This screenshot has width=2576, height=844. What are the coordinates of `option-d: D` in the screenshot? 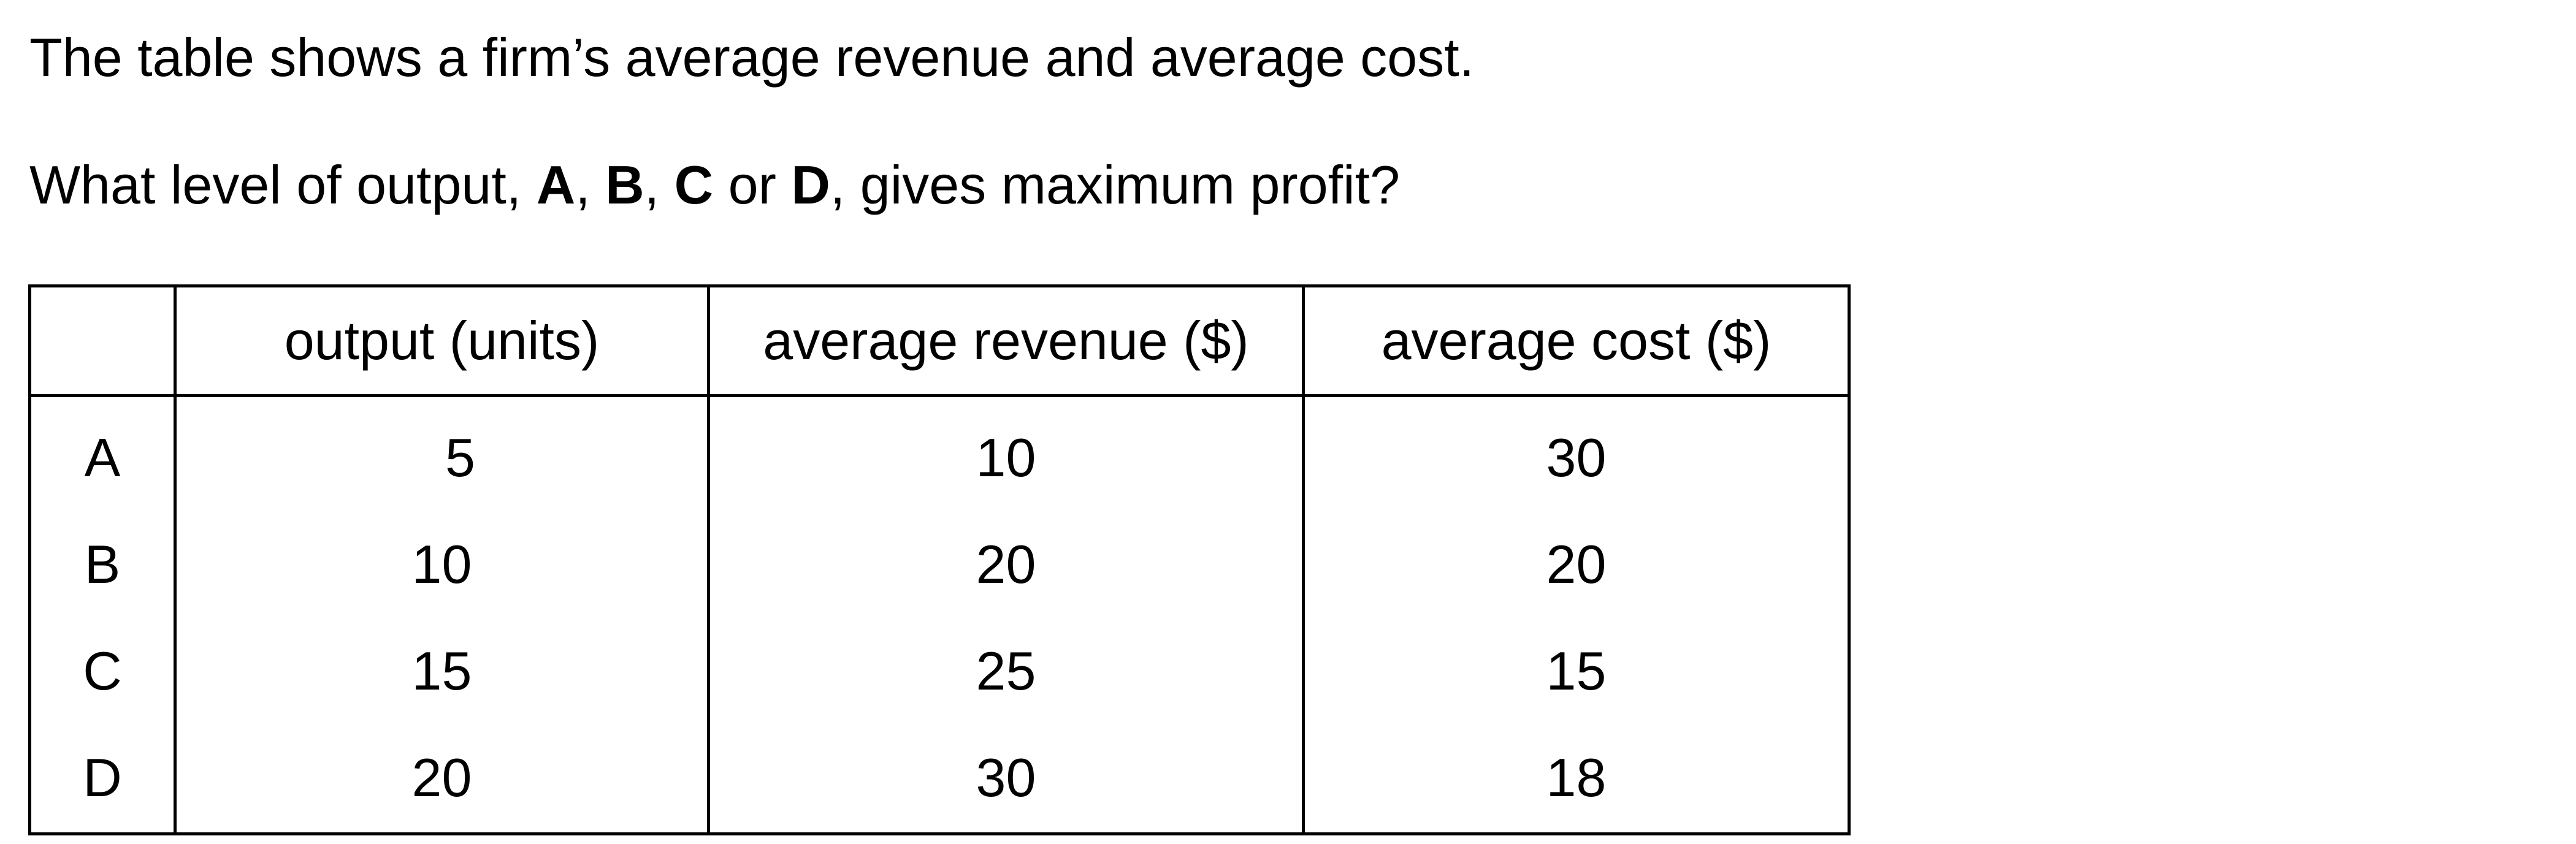 It's located at (810, 184).